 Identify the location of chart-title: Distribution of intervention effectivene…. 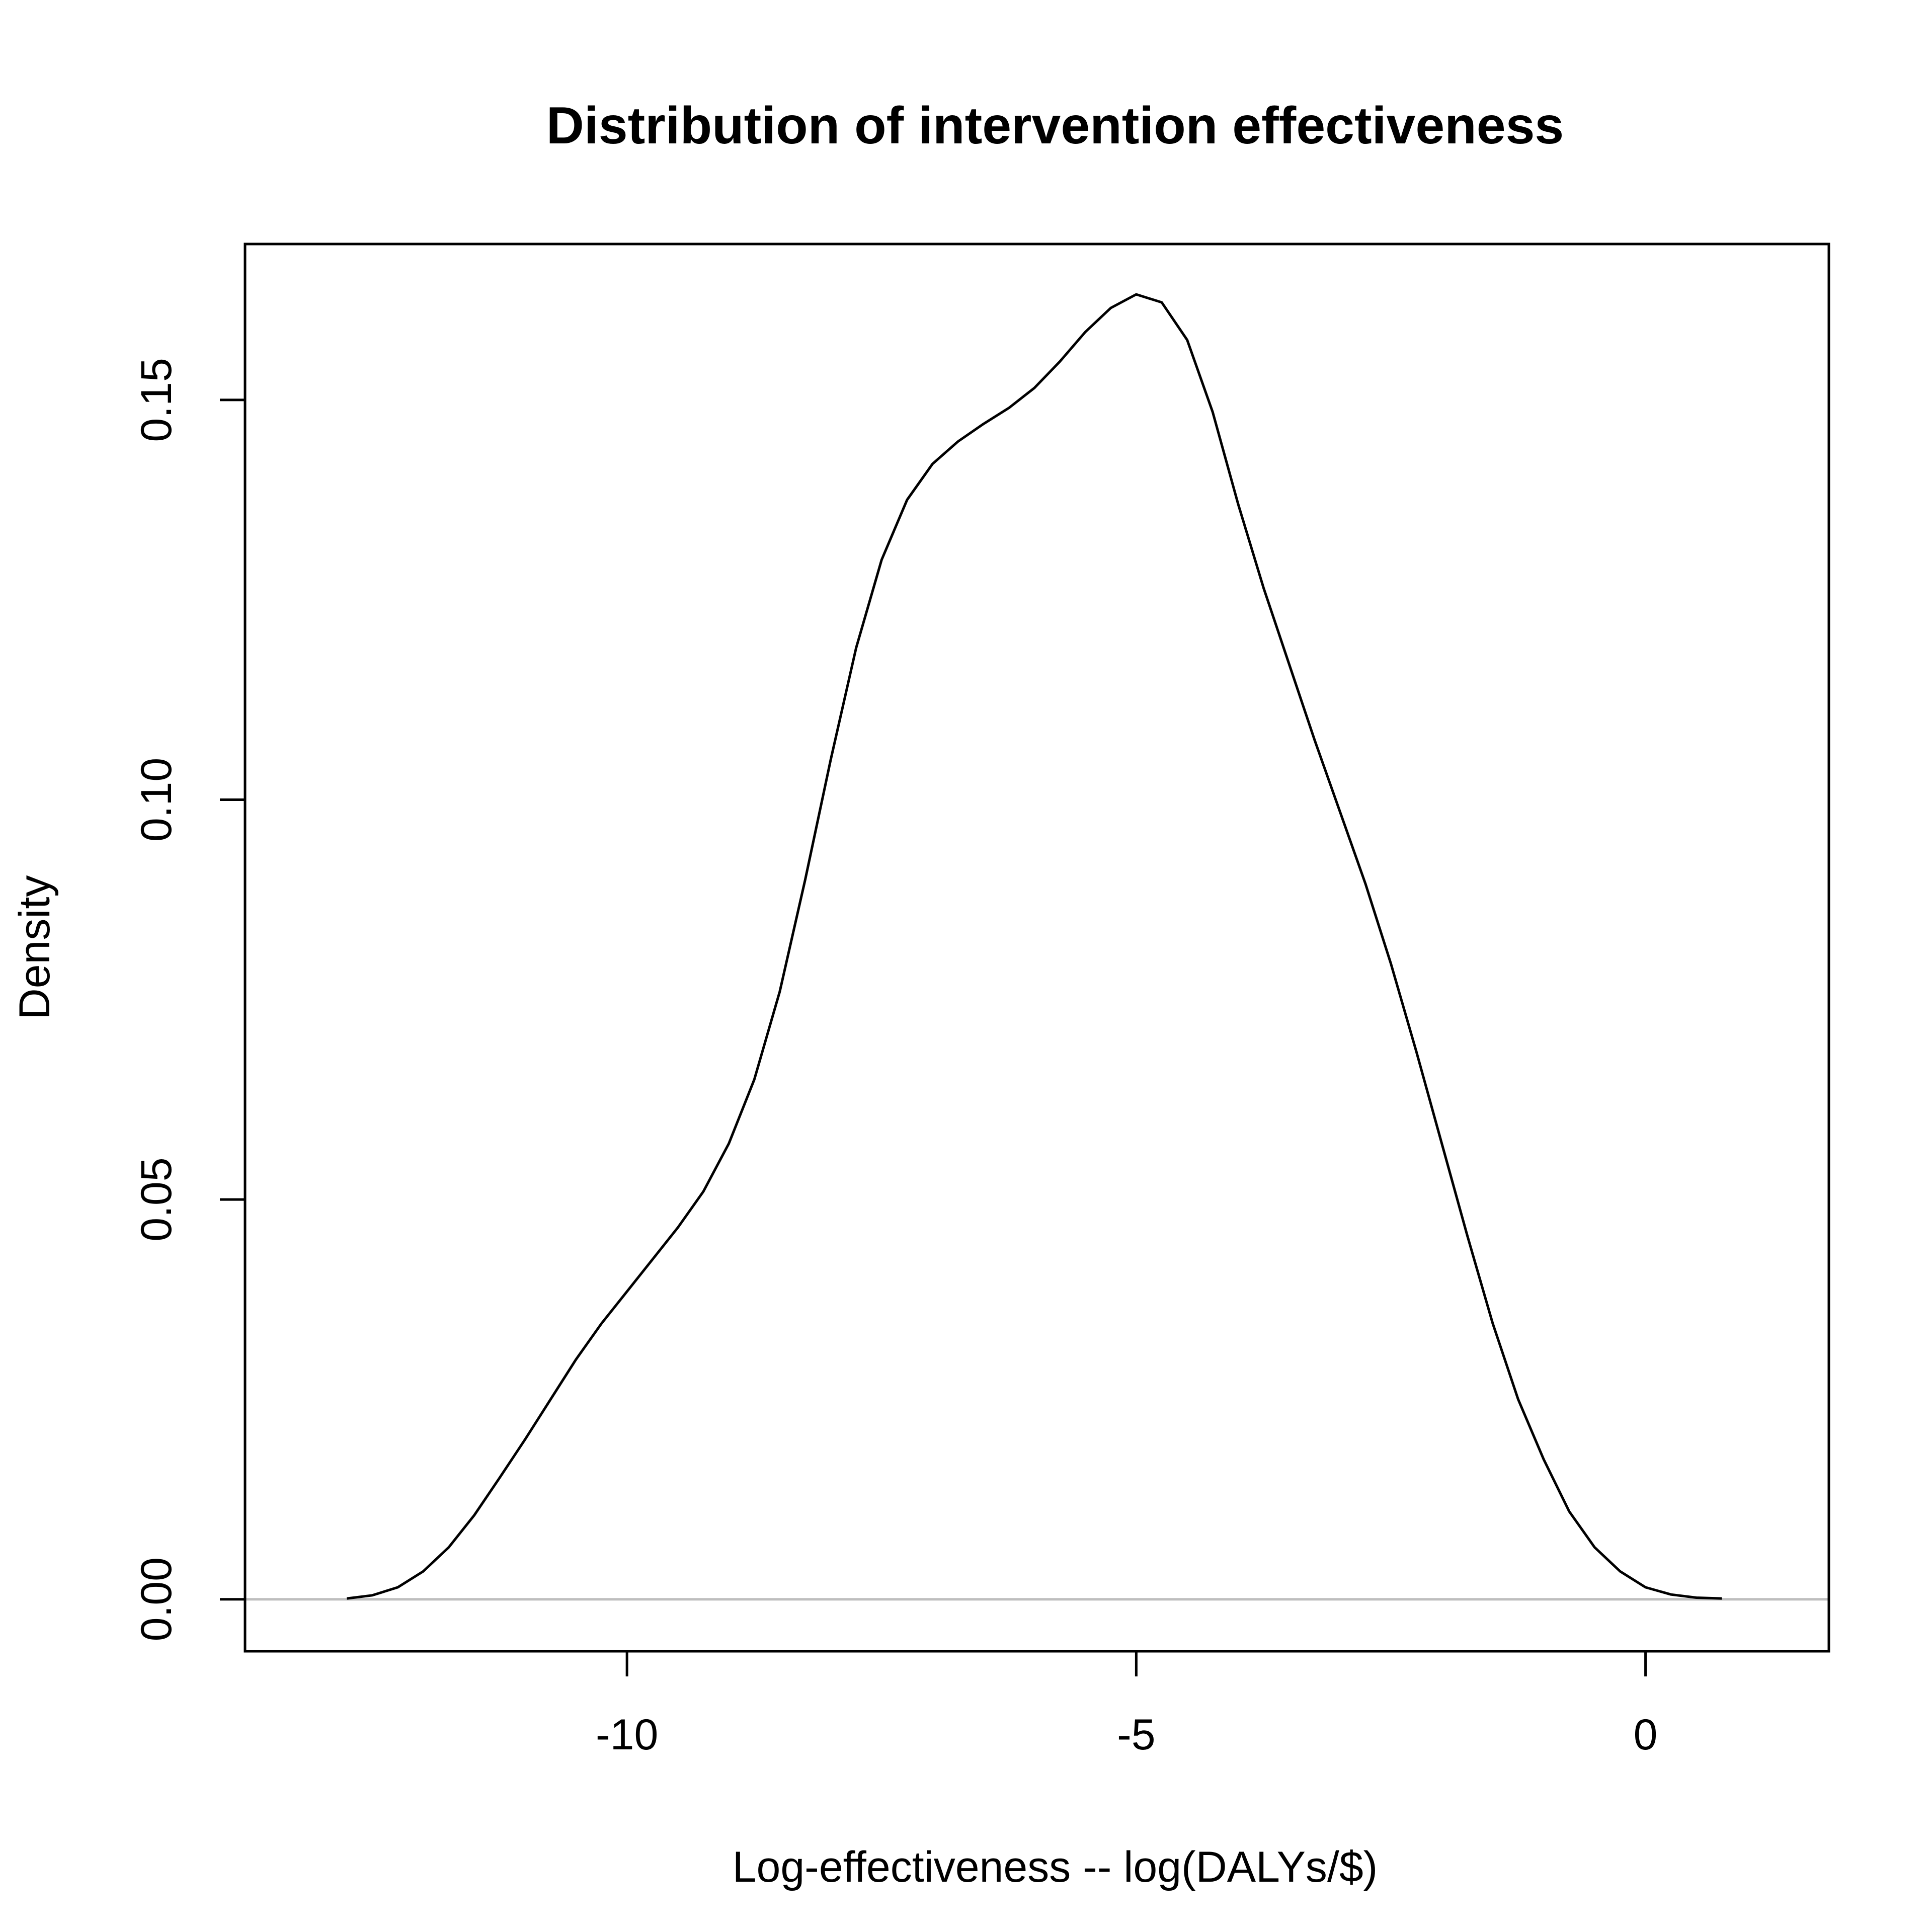
(1055, 126).